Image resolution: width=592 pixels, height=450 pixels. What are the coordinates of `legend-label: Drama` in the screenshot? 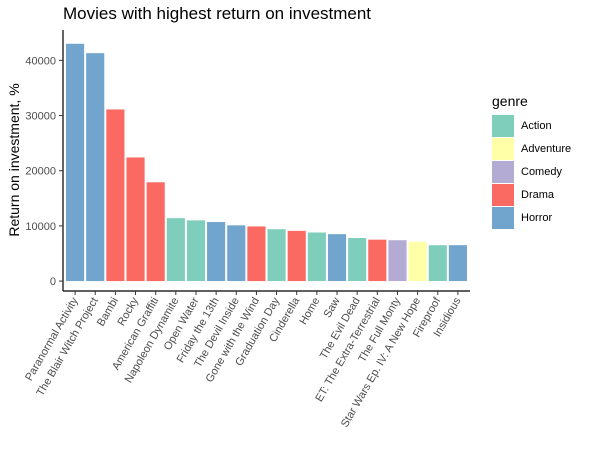 It's located at (538, 195).